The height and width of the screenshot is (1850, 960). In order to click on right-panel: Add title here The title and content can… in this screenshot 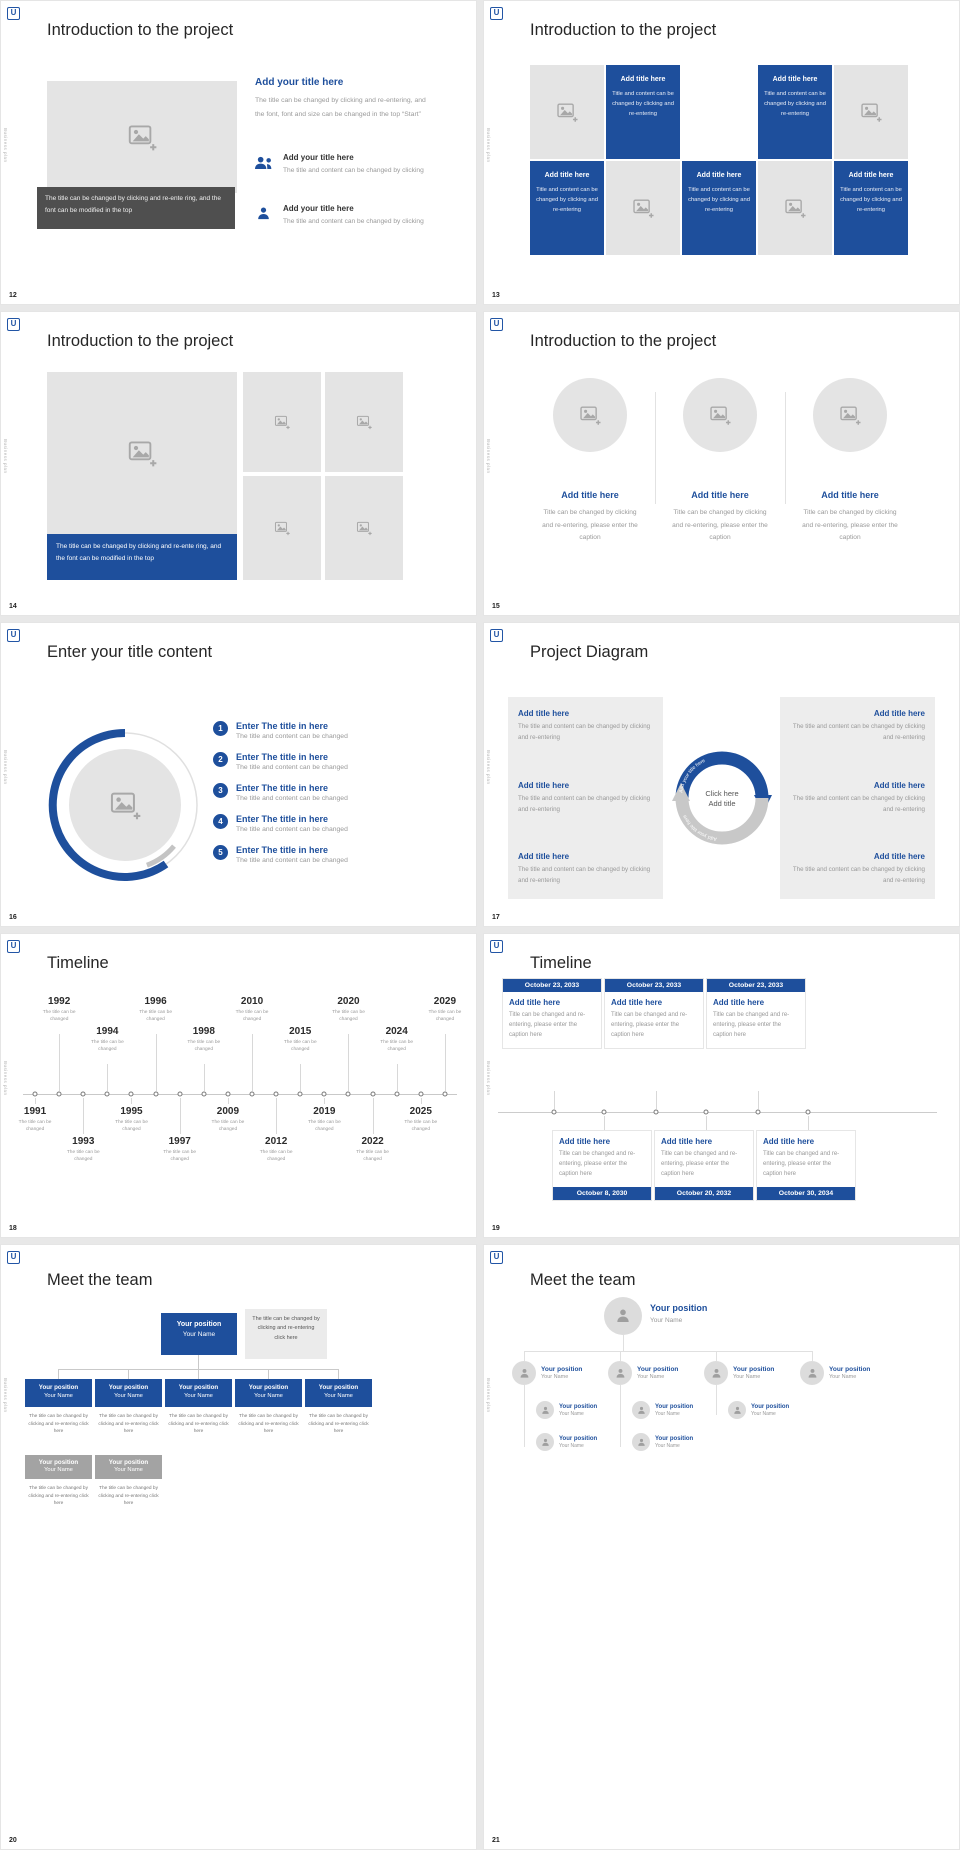, I will do `click(857, 798)`.